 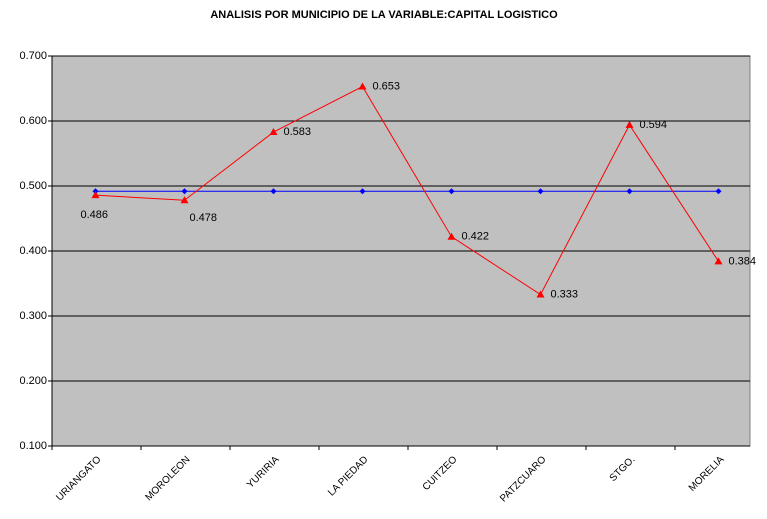 What do you see at coordinates (95, 215) in the screenshot?
I see `data-label: 0.486` at bounding box center [95, 215].